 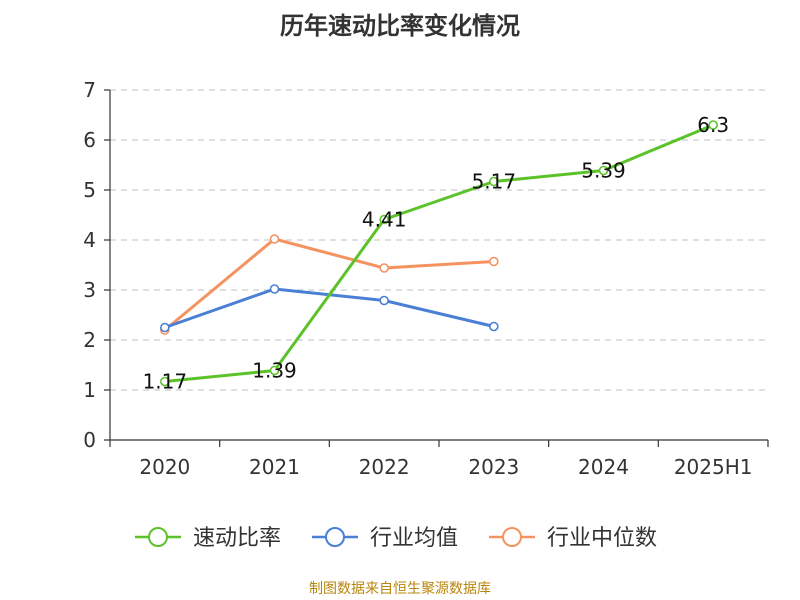 I want to click on data-label: 5.17, so click(x=494, y=182).